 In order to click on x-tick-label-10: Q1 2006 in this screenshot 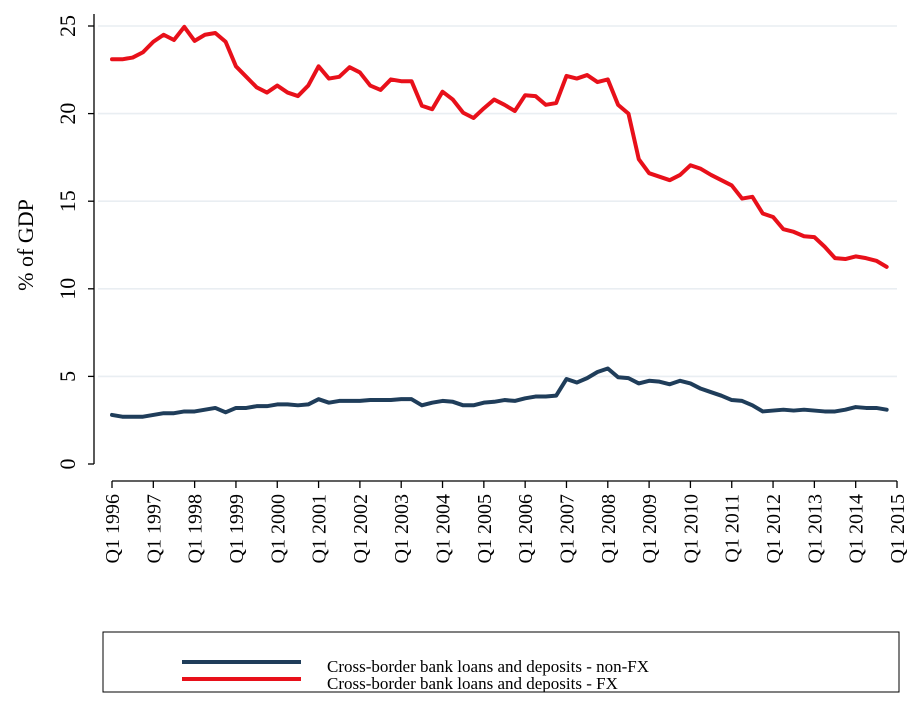, I will do `click(526, 528)`.